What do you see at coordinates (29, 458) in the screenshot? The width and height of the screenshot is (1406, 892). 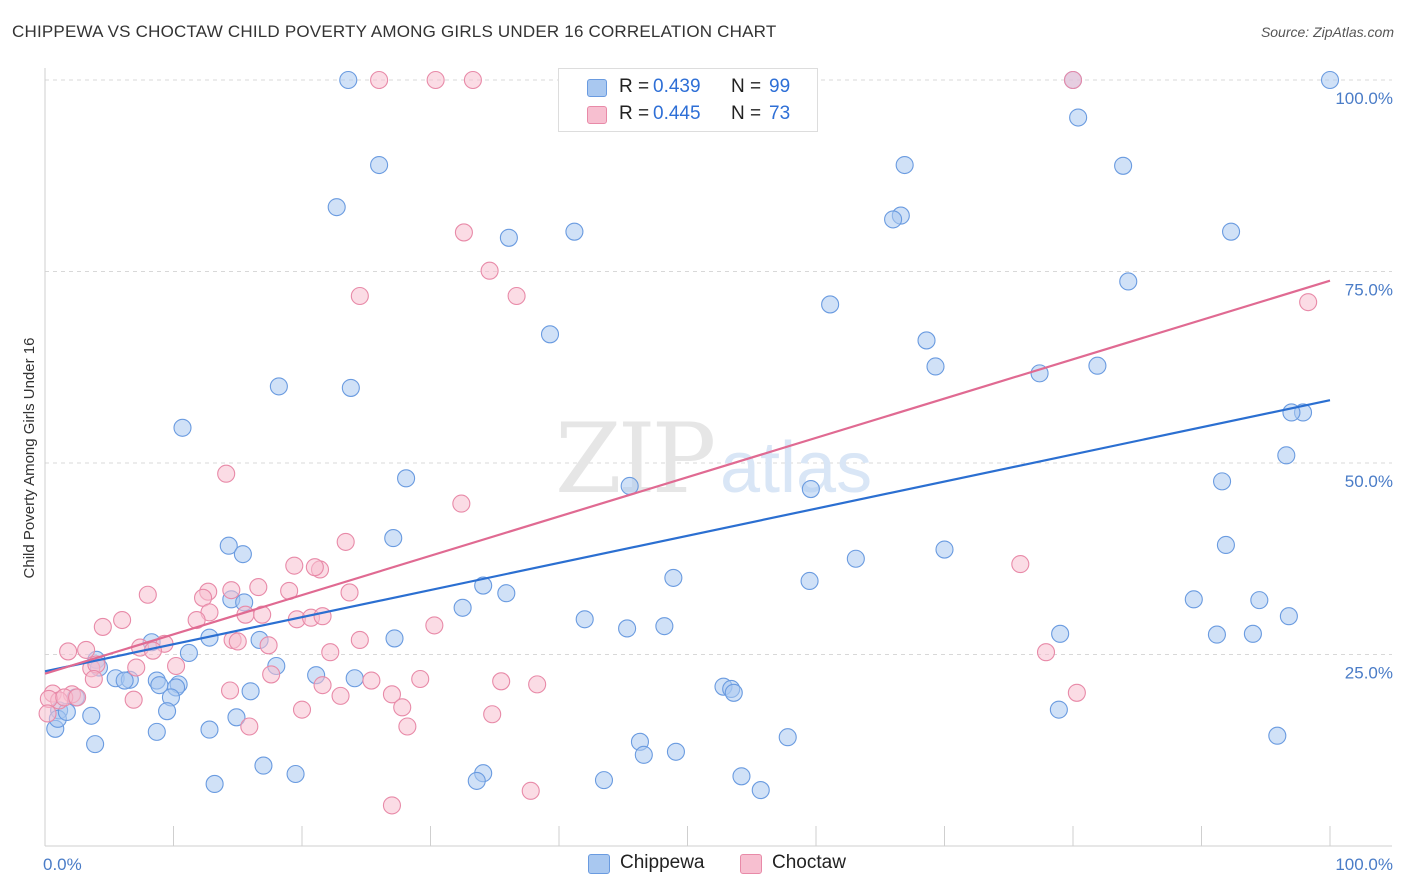 I see `y-axis-label: Child Poverty Among Girls Under 16` at bounding box center [29, 458].